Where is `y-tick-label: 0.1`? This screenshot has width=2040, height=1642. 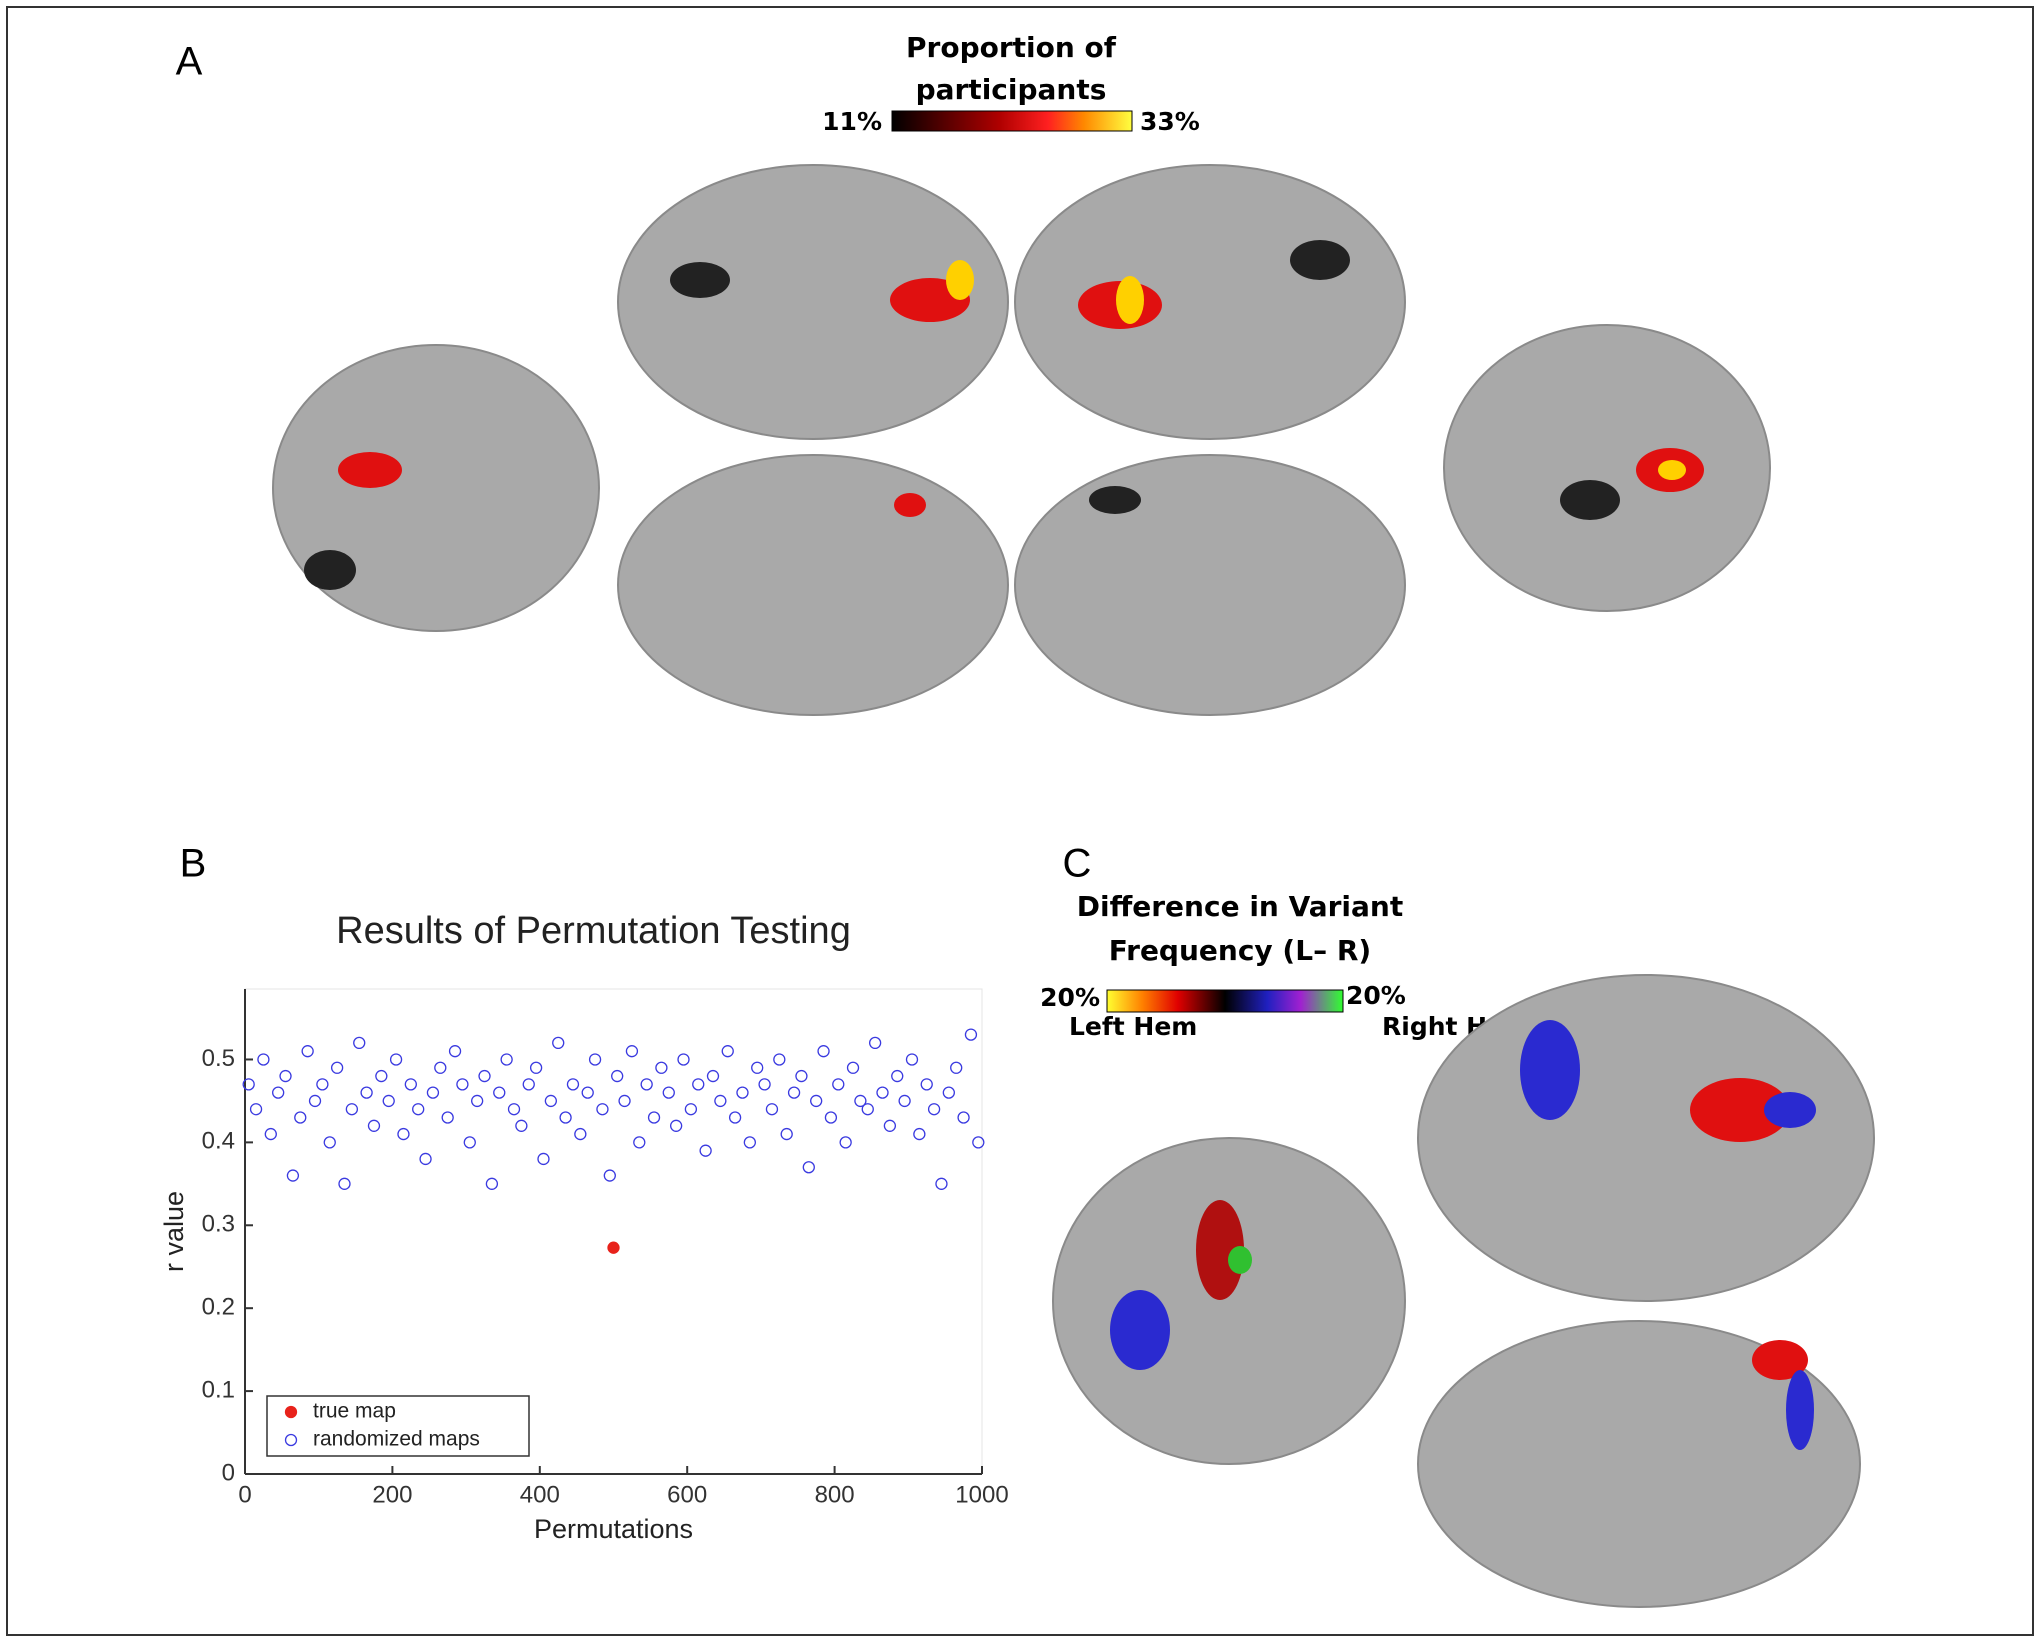 y-tick-label: 0.1 is located at coordinates (218, 1389).